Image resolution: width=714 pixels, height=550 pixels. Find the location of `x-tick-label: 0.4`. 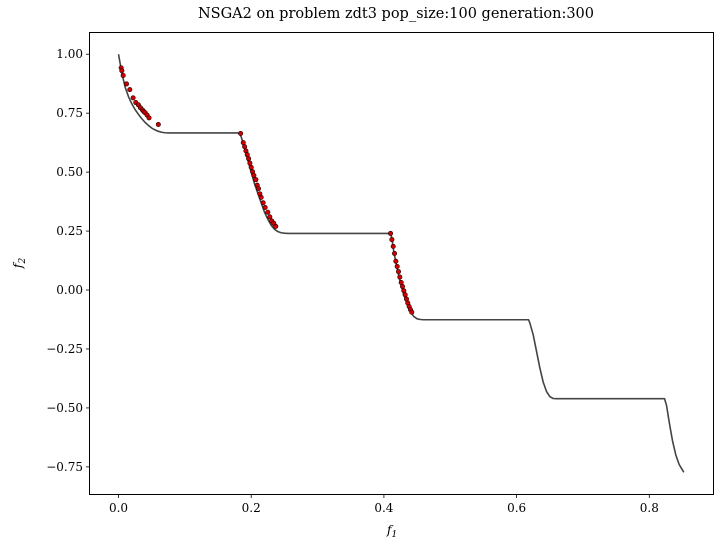

x-tick-label: 0.4 is located at coordinates (383, 508).